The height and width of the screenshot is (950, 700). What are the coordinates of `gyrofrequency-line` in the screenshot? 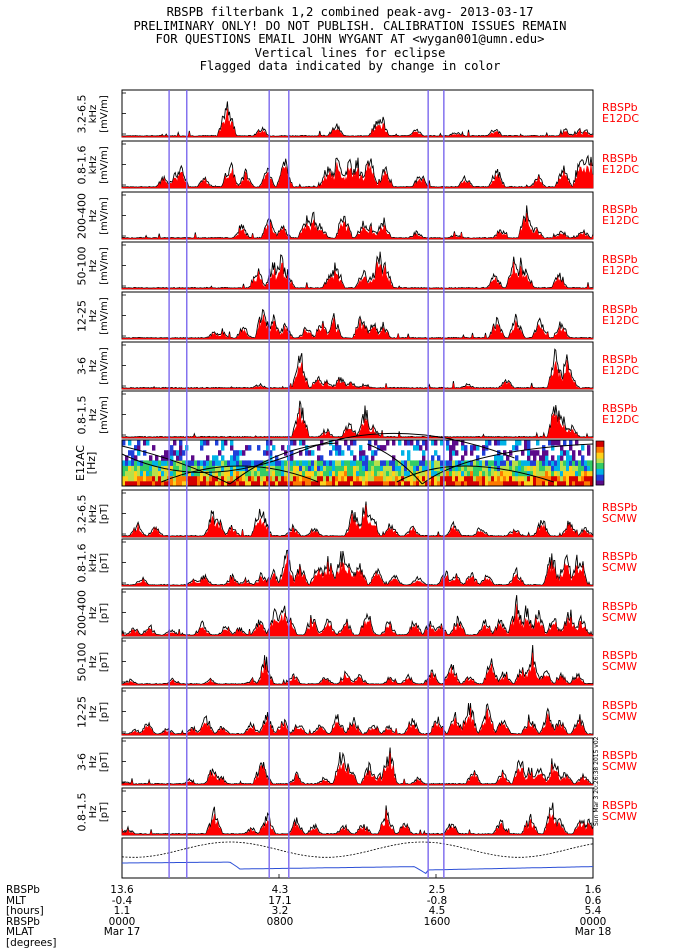 It's located at (240, 474).